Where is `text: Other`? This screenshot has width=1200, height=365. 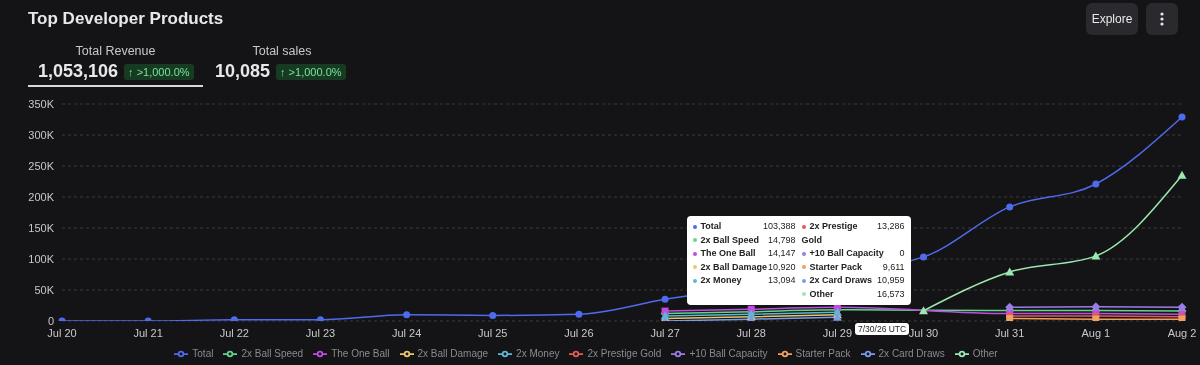 text: Other is located at coordinates (821, 293).